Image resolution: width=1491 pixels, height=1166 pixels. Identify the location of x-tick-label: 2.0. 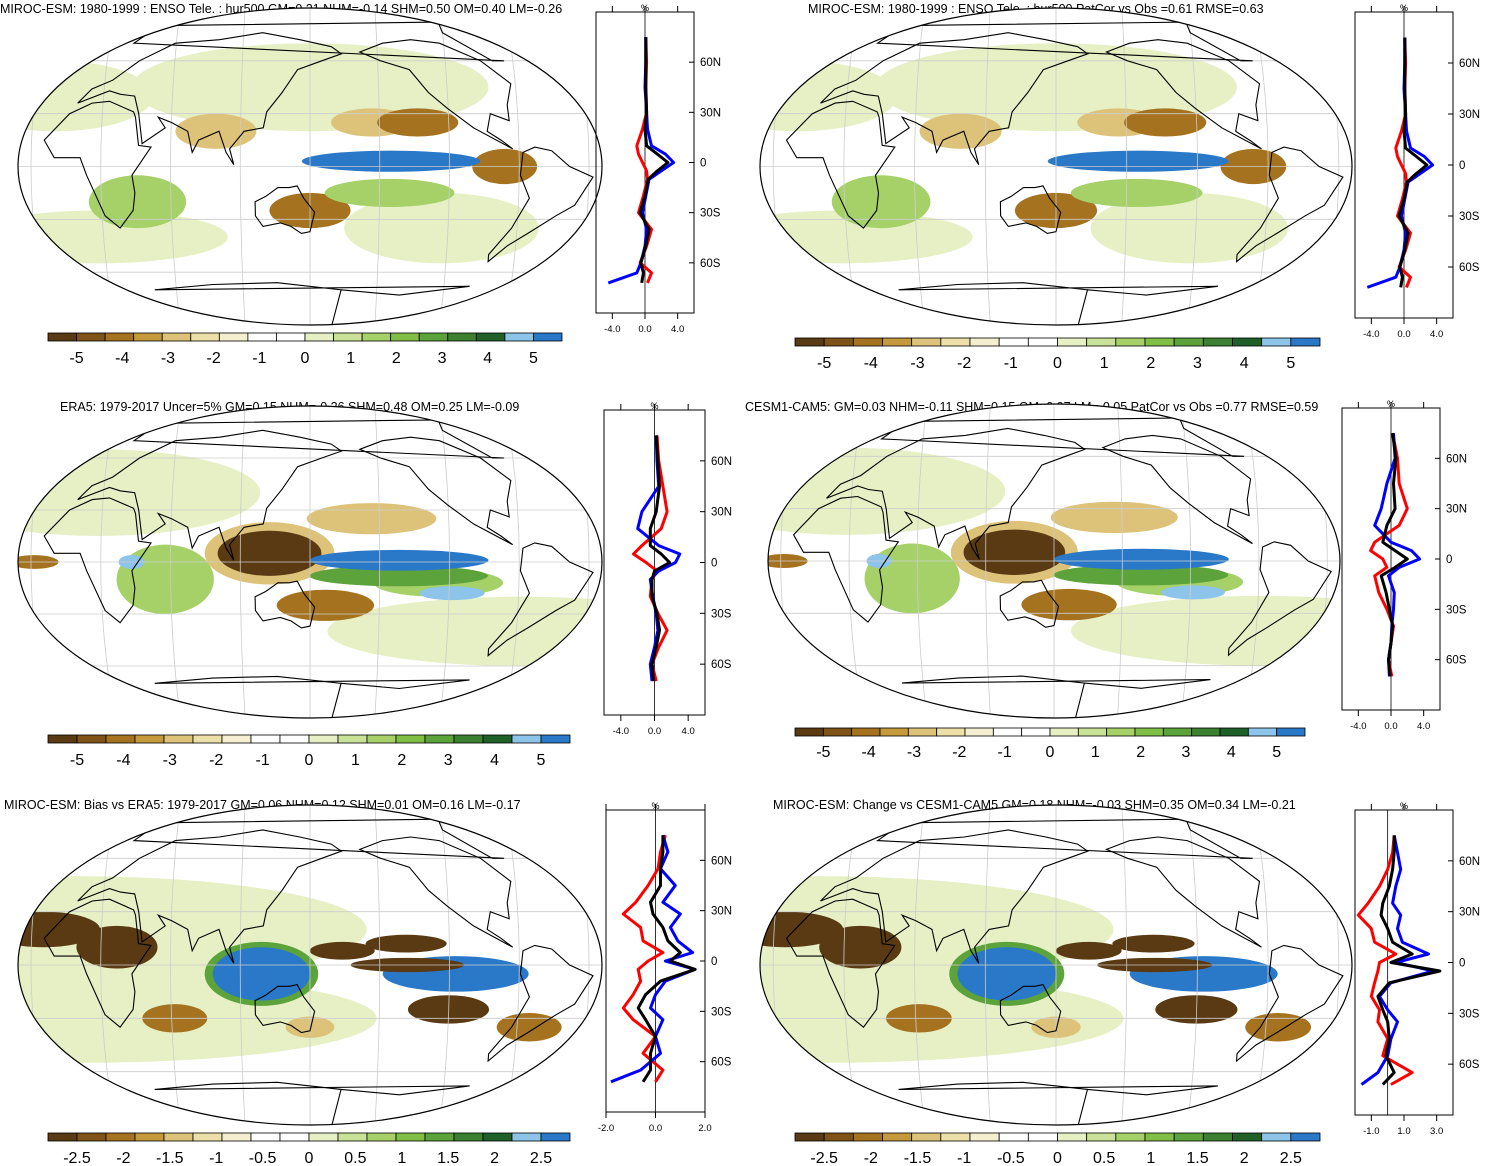
(704, 1128).